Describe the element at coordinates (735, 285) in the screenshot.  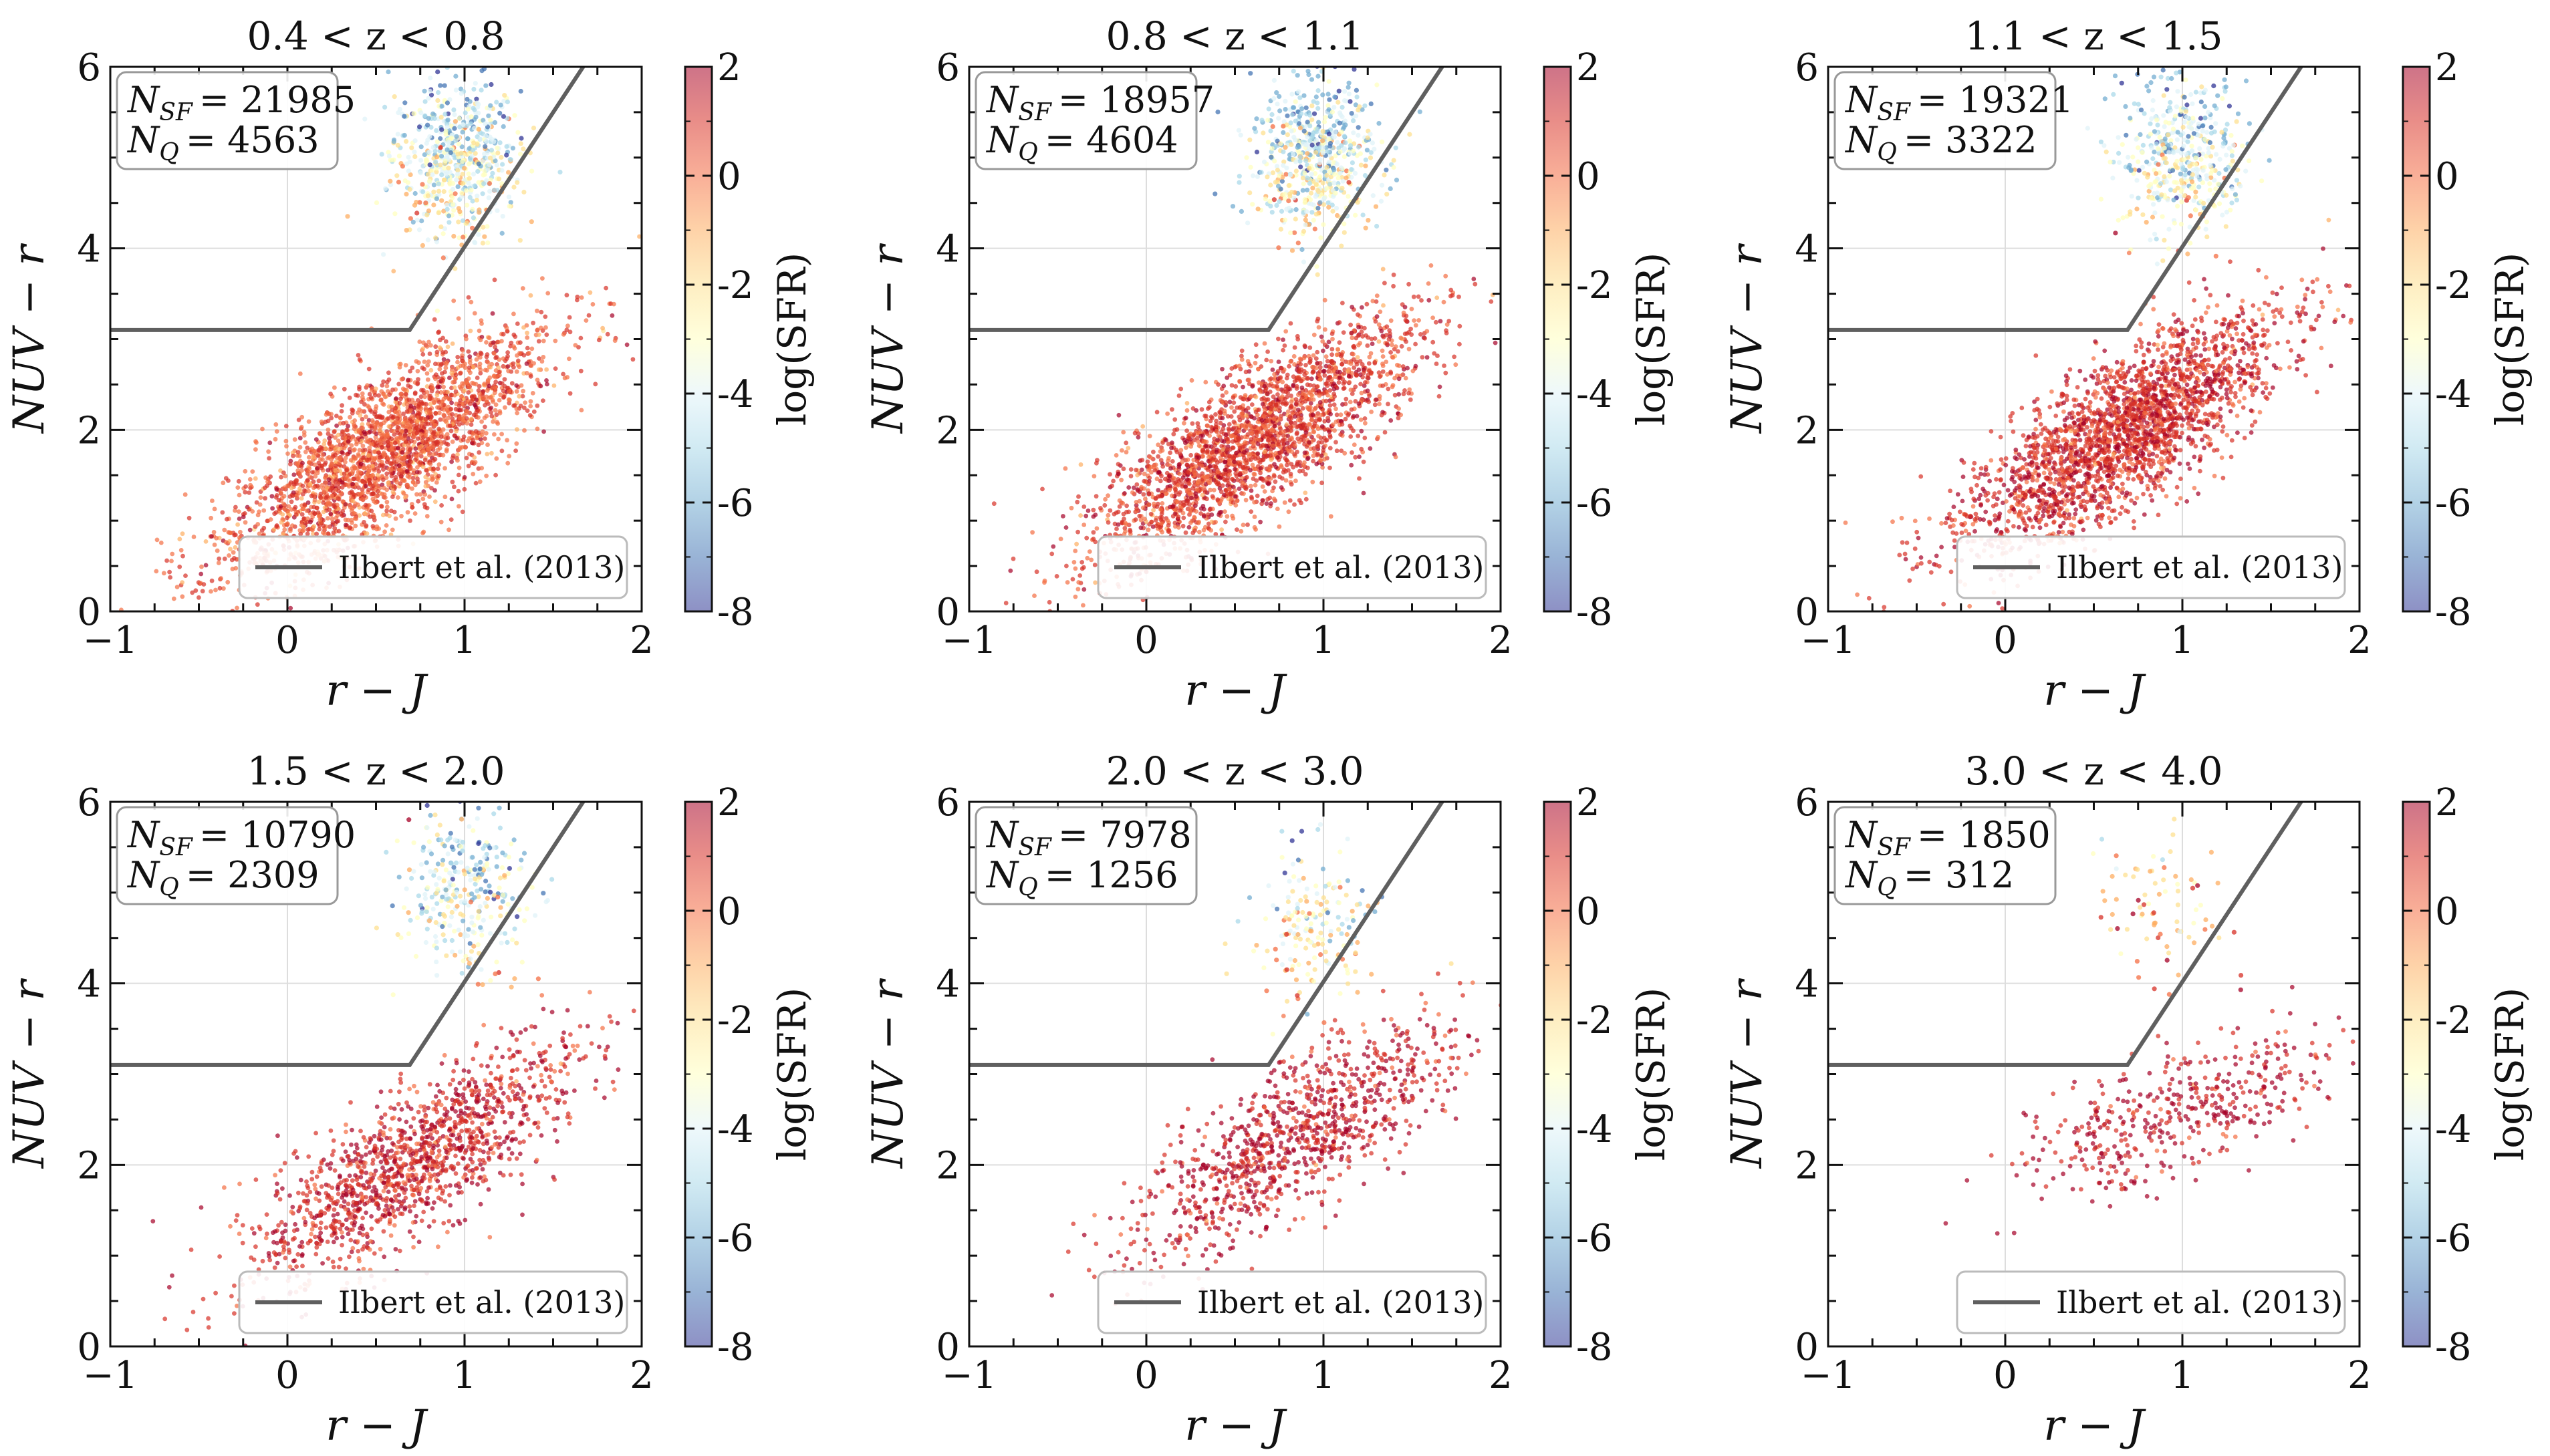
I see `colorbar-tick-label: -2` at that location.